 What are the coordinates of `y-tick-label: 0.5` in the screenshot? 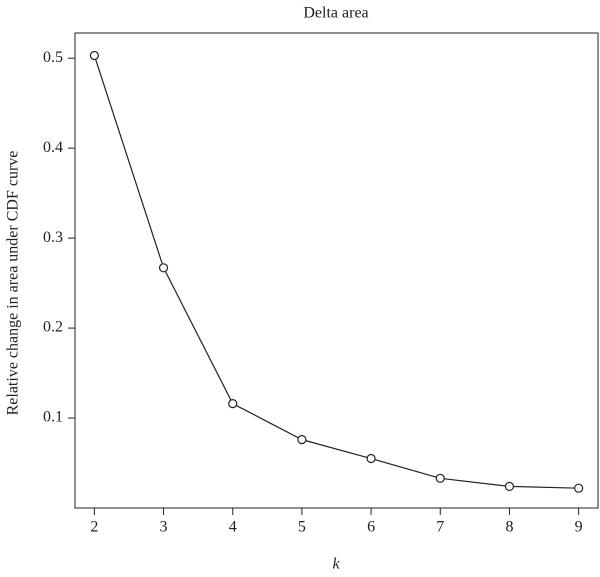 It's located at (53, 57).